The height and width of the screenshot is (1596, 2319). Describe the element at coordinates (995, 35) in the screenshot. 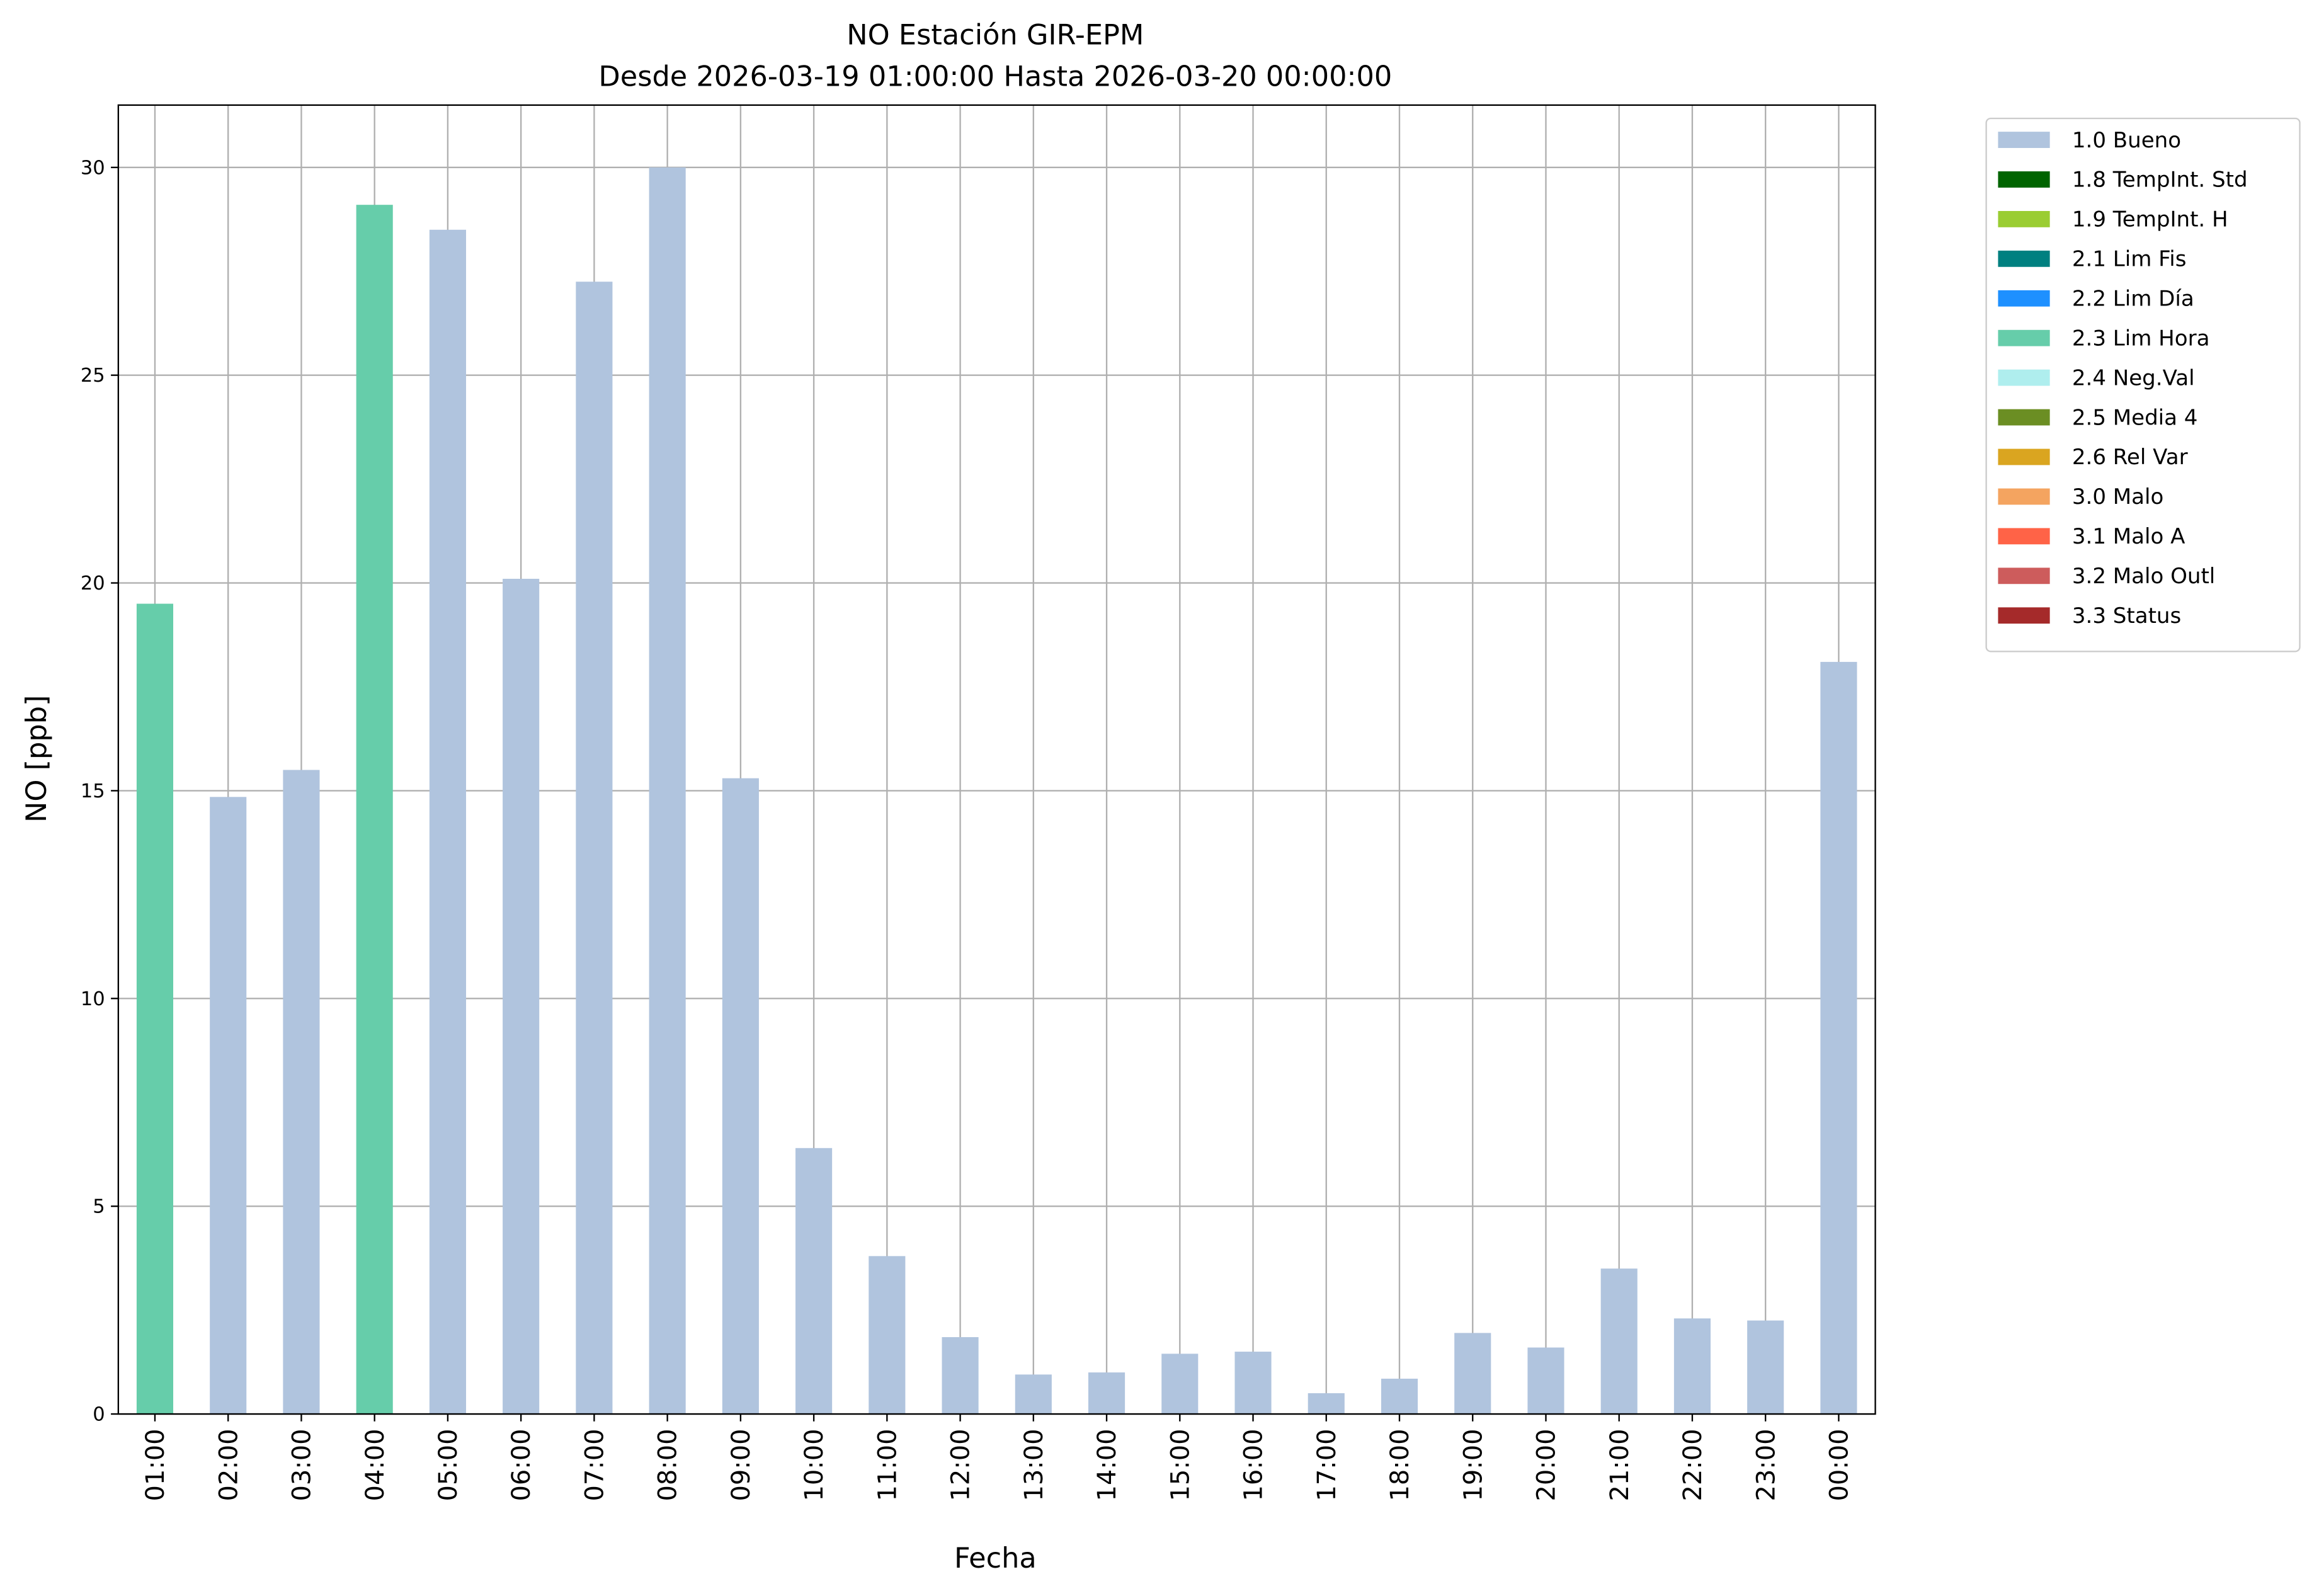

I see `chart-title: NO Estación GIR-EPM` at that location.